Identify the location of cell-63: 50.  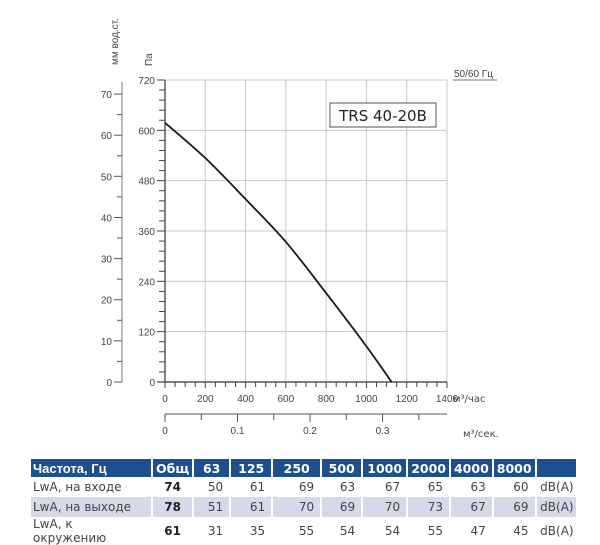
(215, 487).